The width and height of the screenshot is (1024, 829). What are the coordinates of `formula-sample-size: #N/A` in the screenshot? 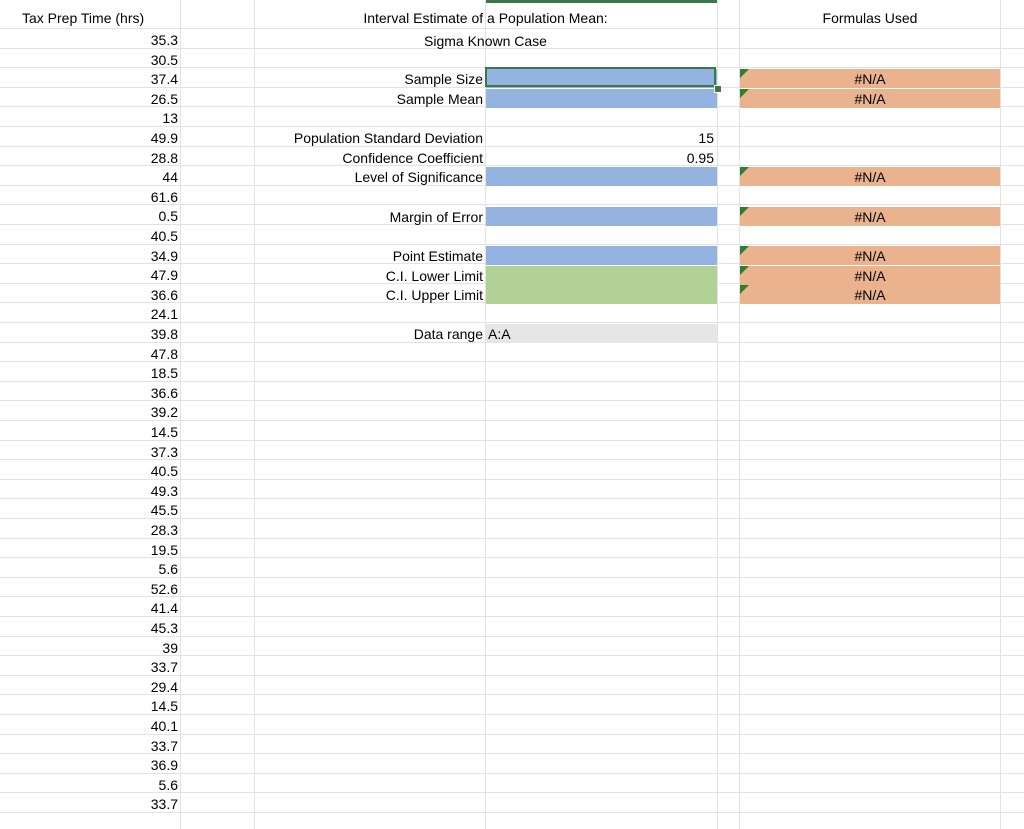 It's located at (870, 78).